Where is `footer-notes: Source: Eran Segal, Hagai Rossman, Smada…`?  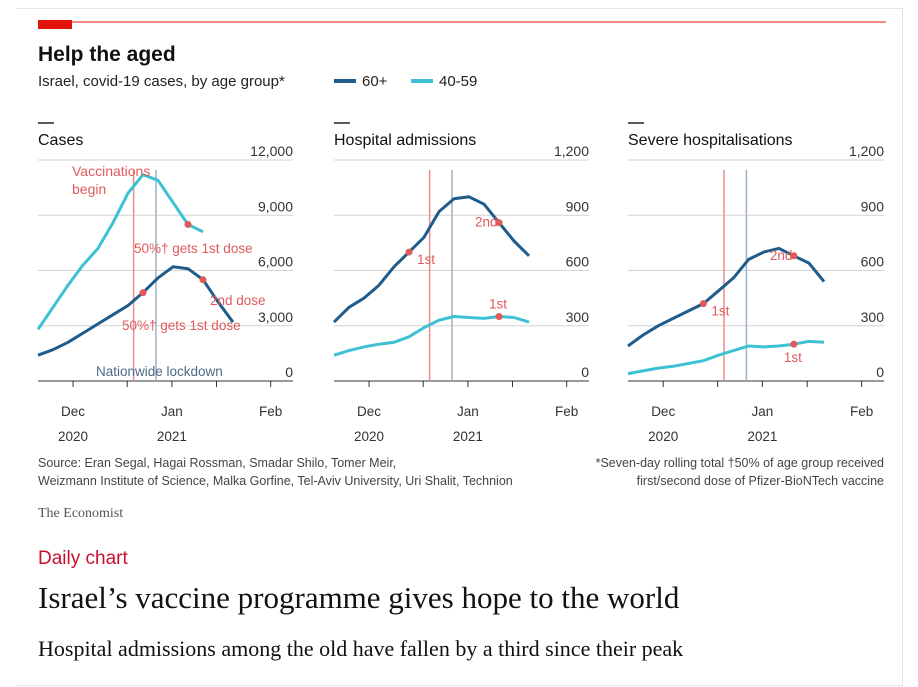 footer-notes: Source: Eran Segal, Hagai Rossman, Smada… is located at coordinates (461, 472).